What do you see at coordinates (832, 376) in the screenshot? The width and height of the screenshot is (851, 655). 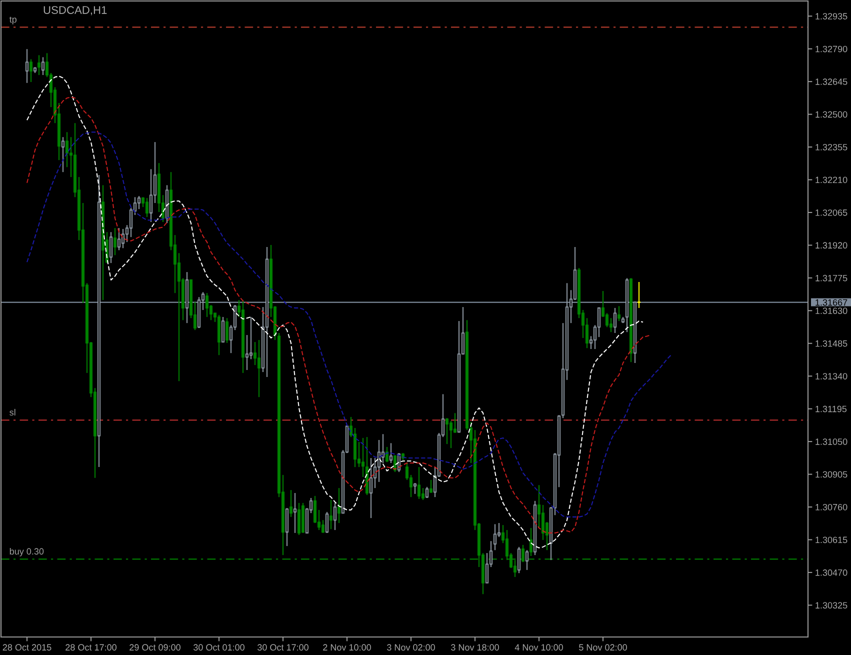 I see `y-tick-label: 1.31340` at bounding box center [832, 376].